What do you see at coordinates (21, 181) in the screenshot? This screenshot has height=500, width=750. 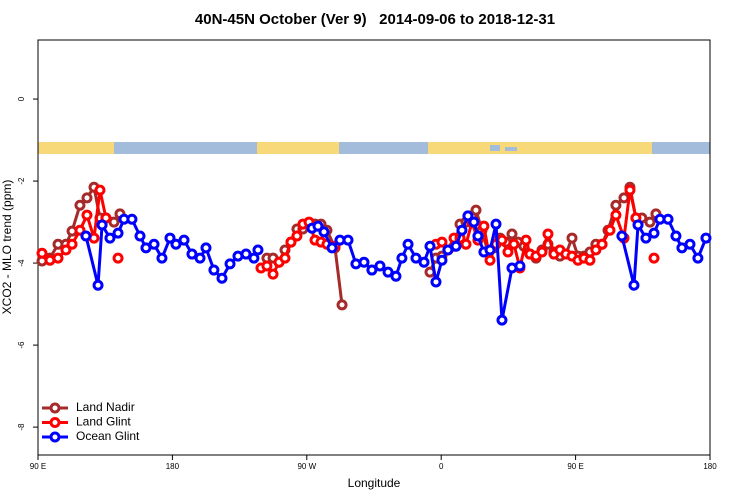 I see `y-tick-label: -2` at bounding box center [21, 181].